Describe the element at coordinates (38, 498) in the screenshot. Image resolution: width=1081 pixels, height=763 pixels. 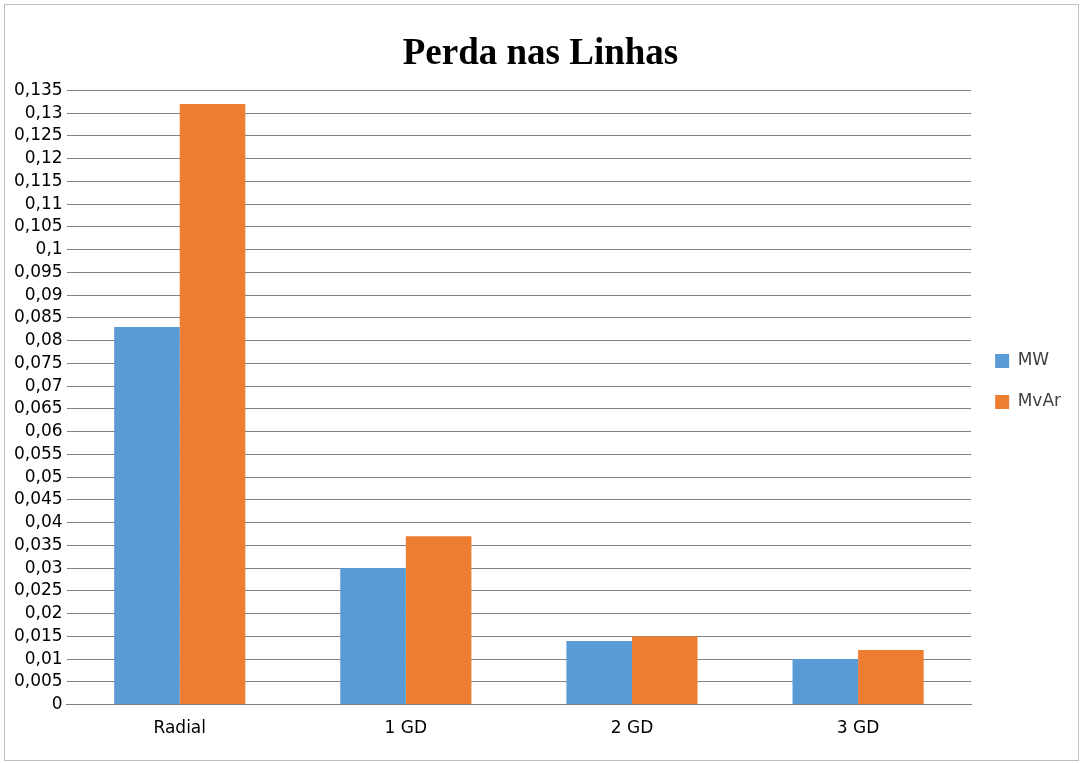
I see `y-tick-label: 0,045` at that location.